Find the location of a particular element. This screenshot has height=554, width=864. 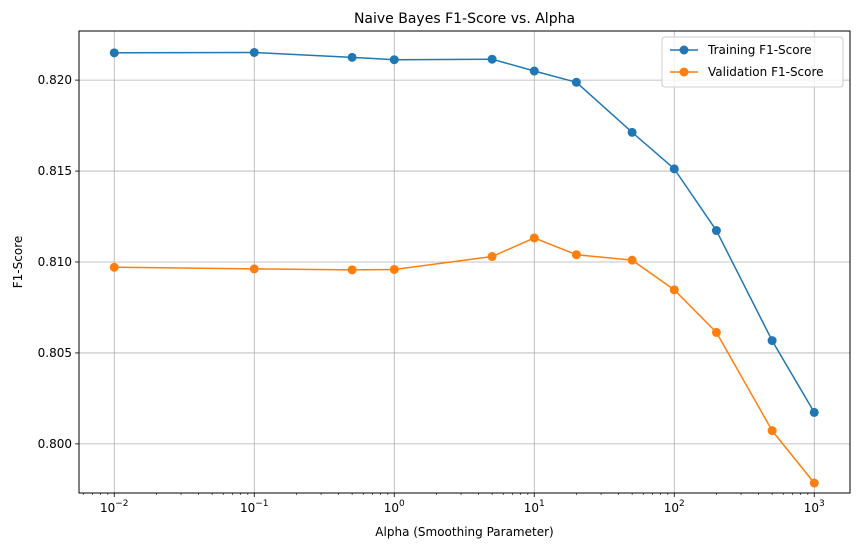

x-tick-exponent: −2 is located at coordinates (121, 504).